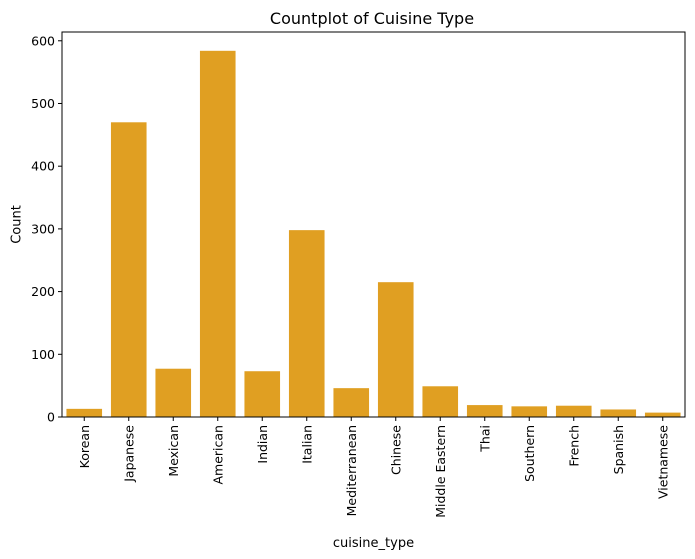 The height and width of the screenshot is (559, 695). What do you see at coordinates (529, 411) in the screenshot?
I see `bar-southern` at bounding box center [529, 411].